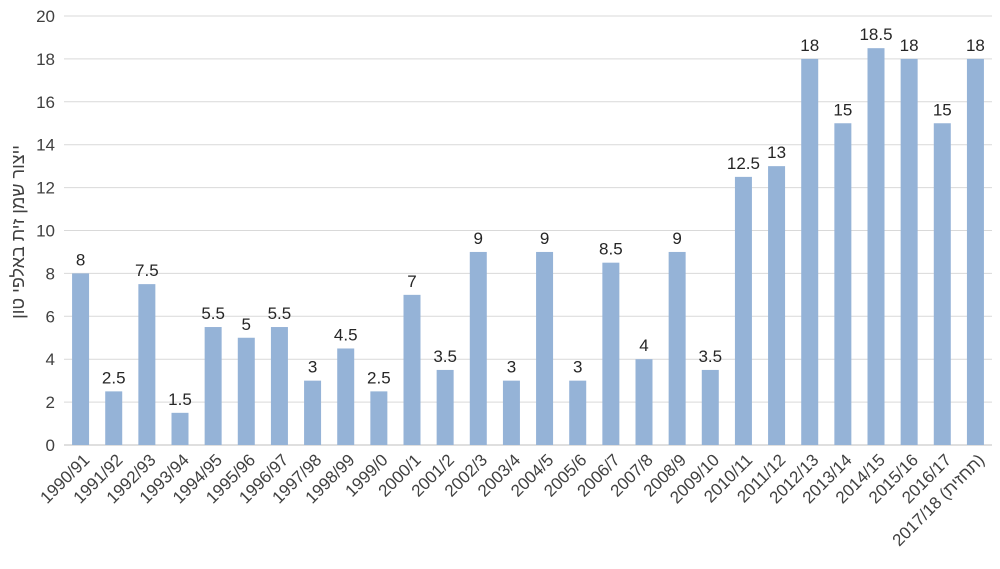 This screenshot has width=1000, height=569. What do you see at coordinates (611, 249) in the screenshot?
I see `data-label: 8.5` at bounding box center [611, 249].